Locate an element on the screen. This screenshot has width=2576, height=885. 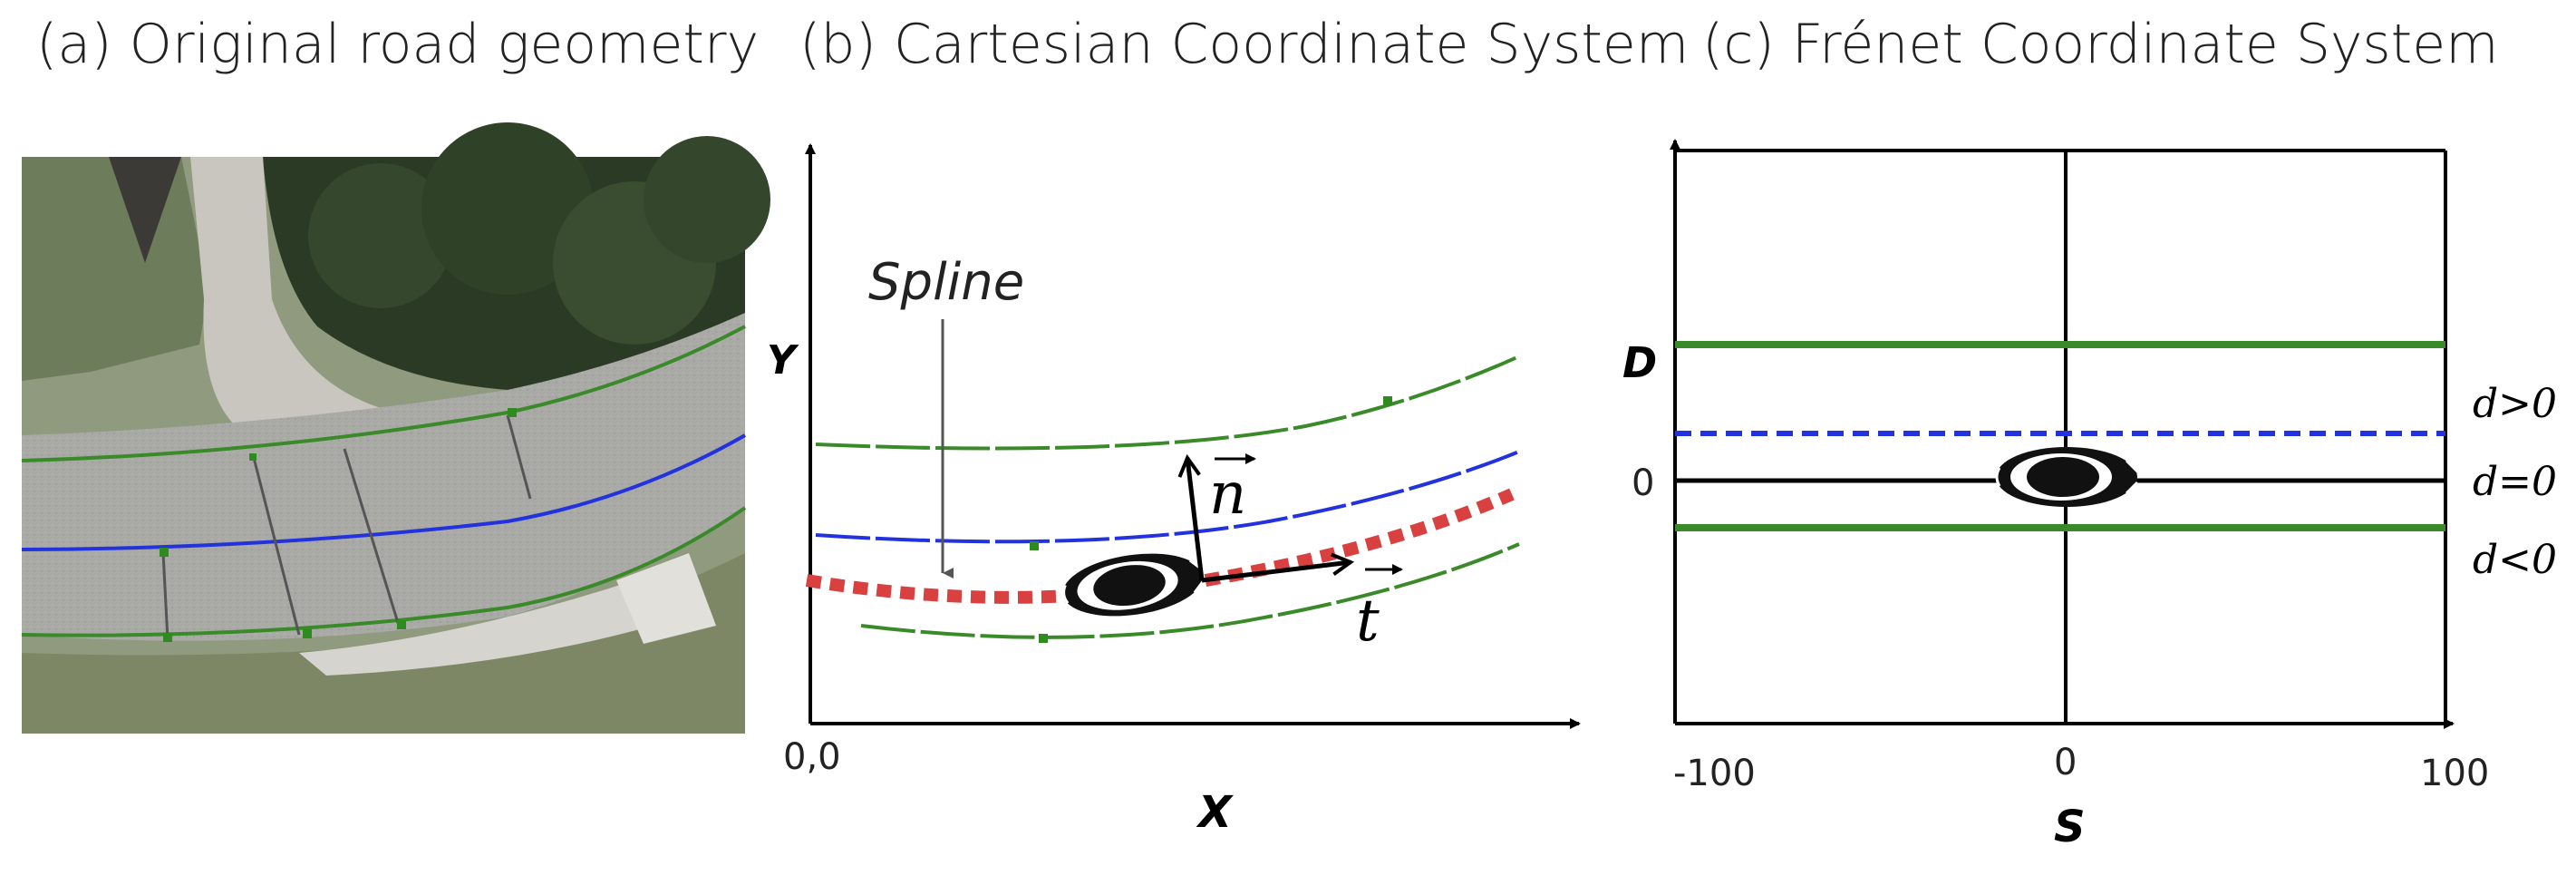
frenet-s-label: S is located at coordinates (2070, 827).